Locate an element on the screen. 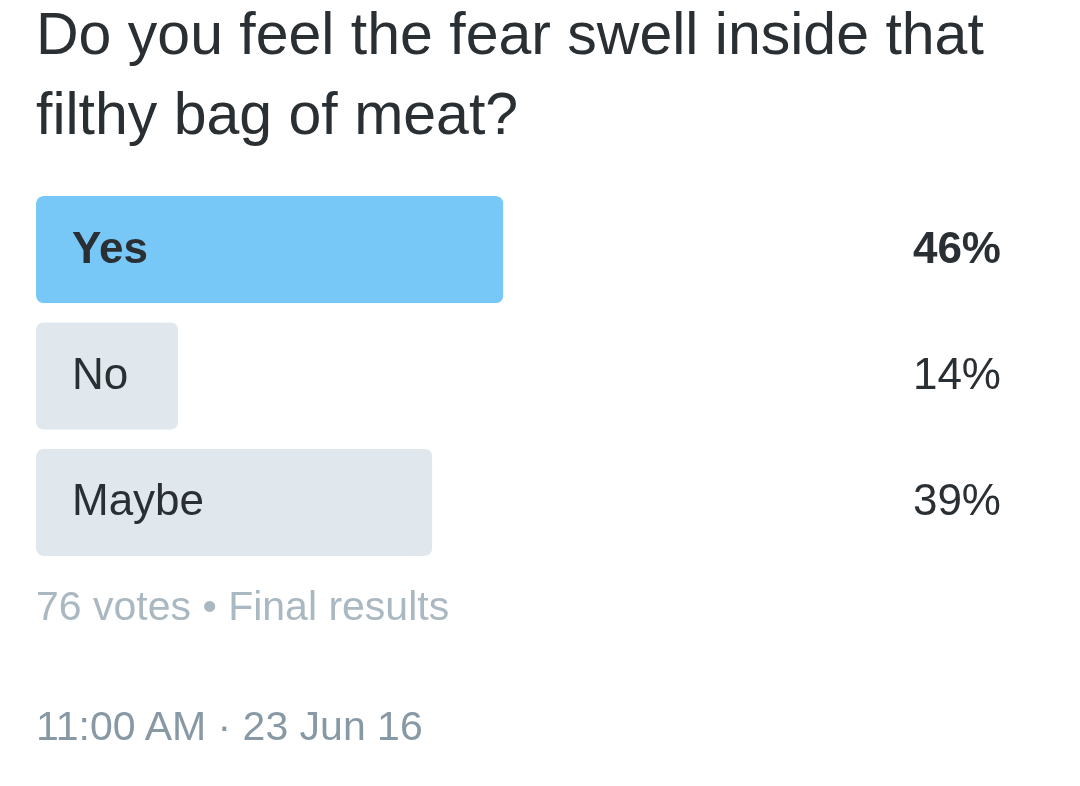 The width and height of the screenshot is (1080, 786). y-tick-label: No is located at coordinates (100, 373).